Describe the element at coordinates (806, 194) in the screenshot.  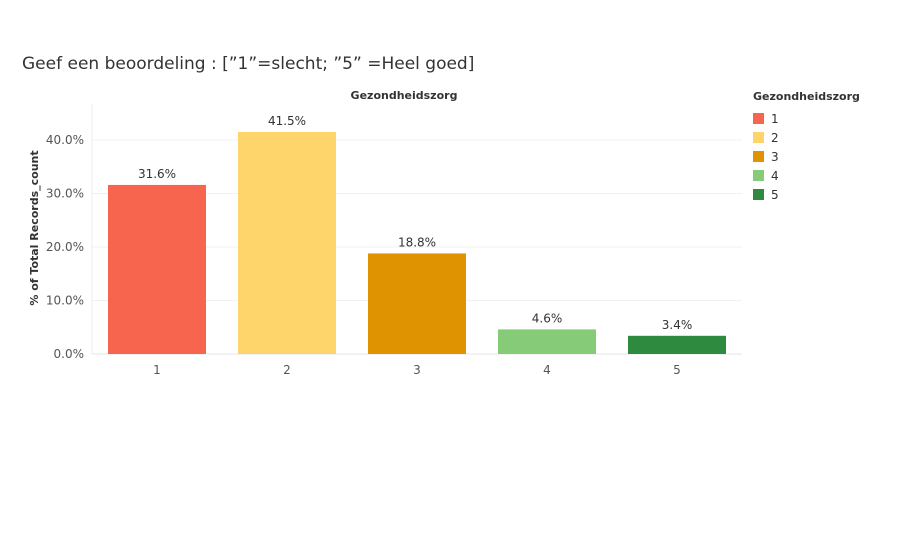
I see `legend-item: 5` at that location.